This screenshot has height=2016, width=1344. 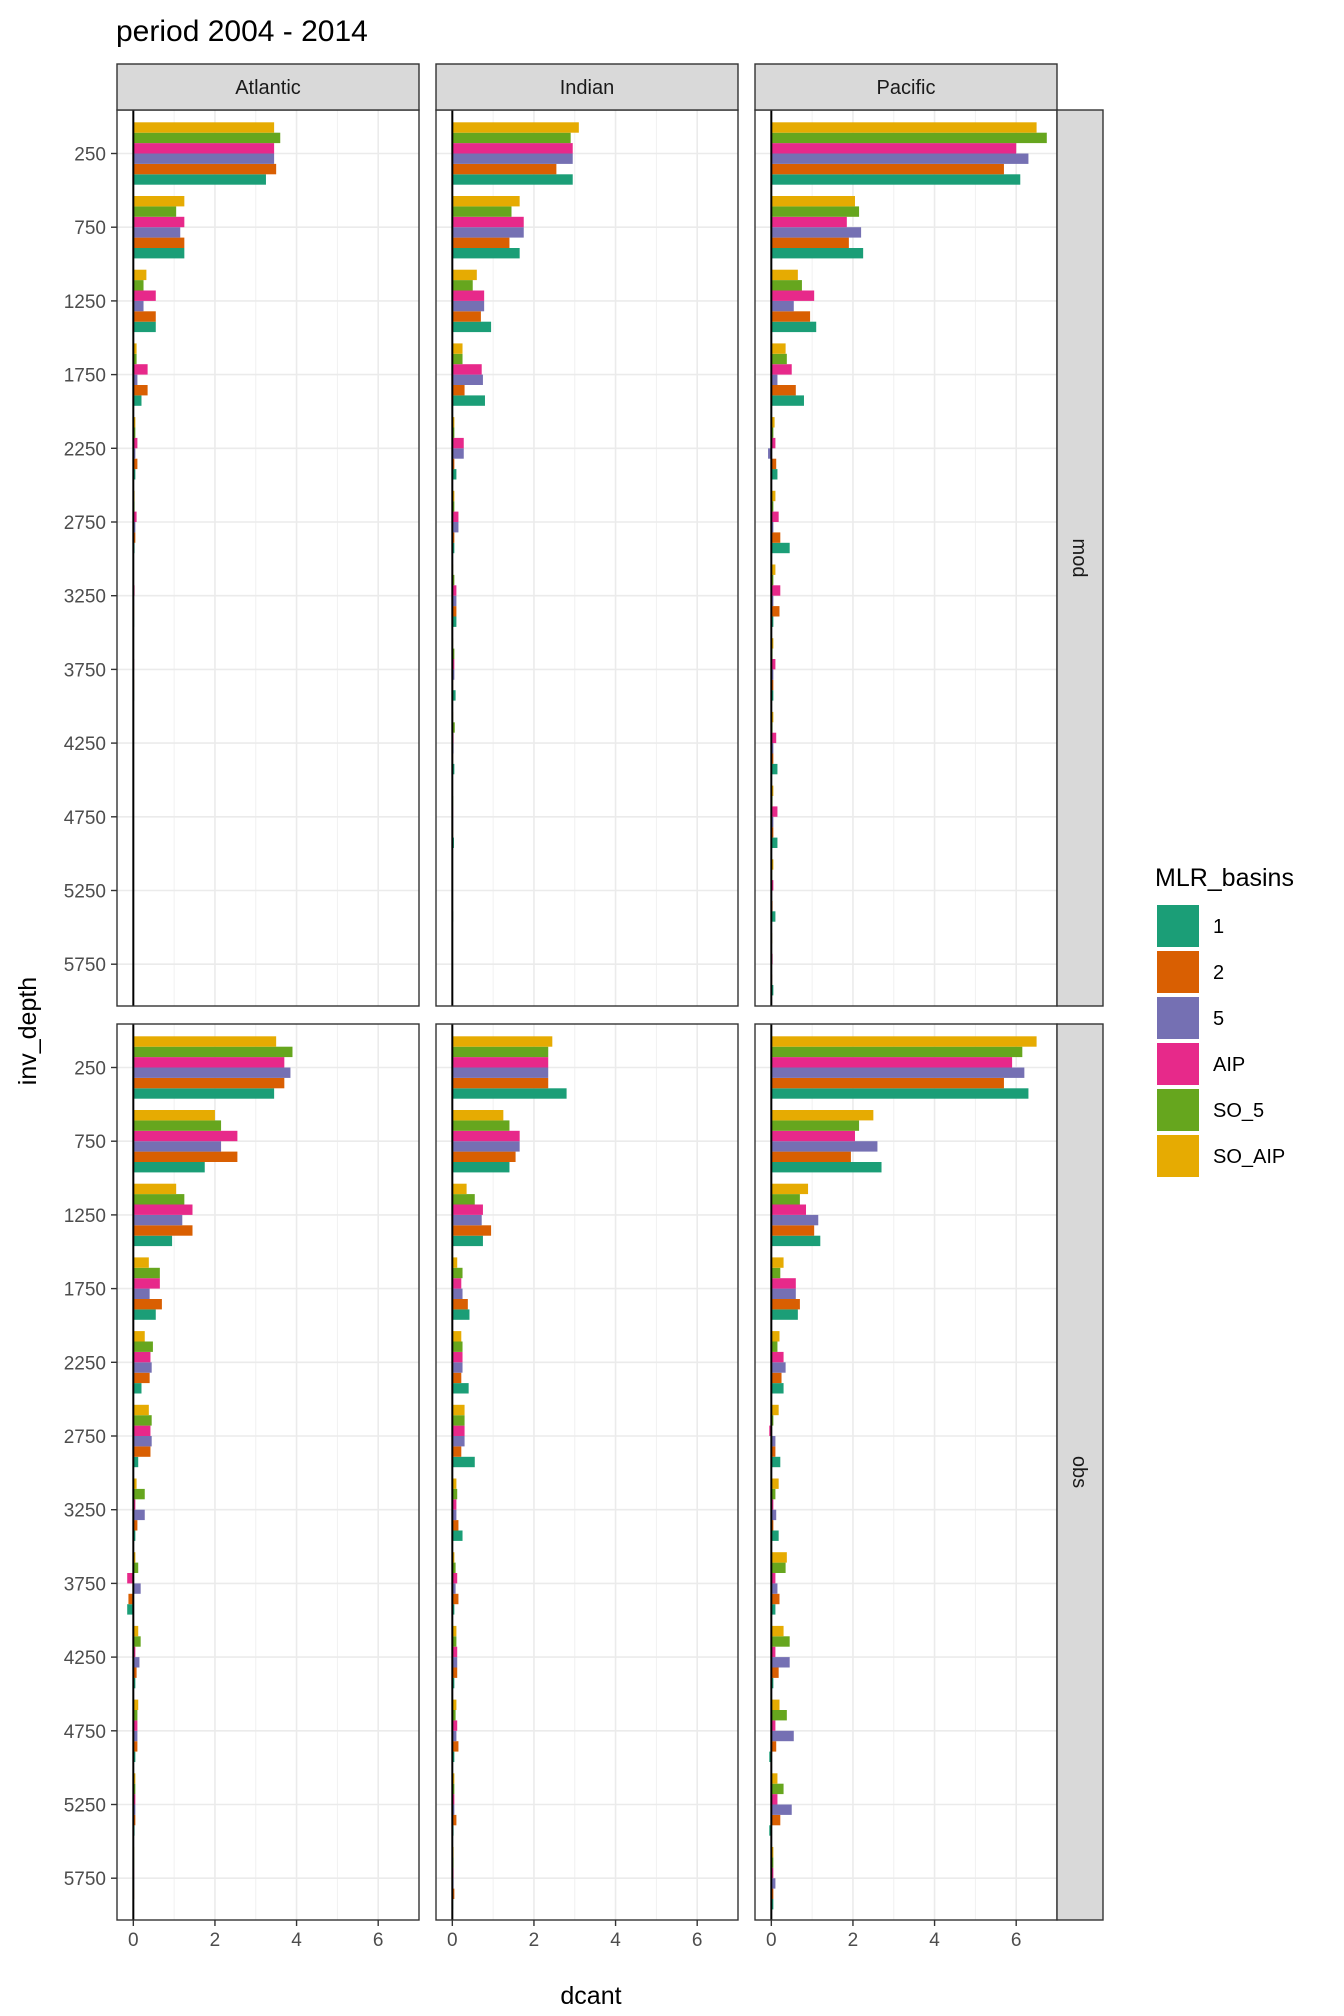 What do you see at coordinates (587, 1472) in the screenshot?
I see `panel-border` at bounding box center [587, 1472].